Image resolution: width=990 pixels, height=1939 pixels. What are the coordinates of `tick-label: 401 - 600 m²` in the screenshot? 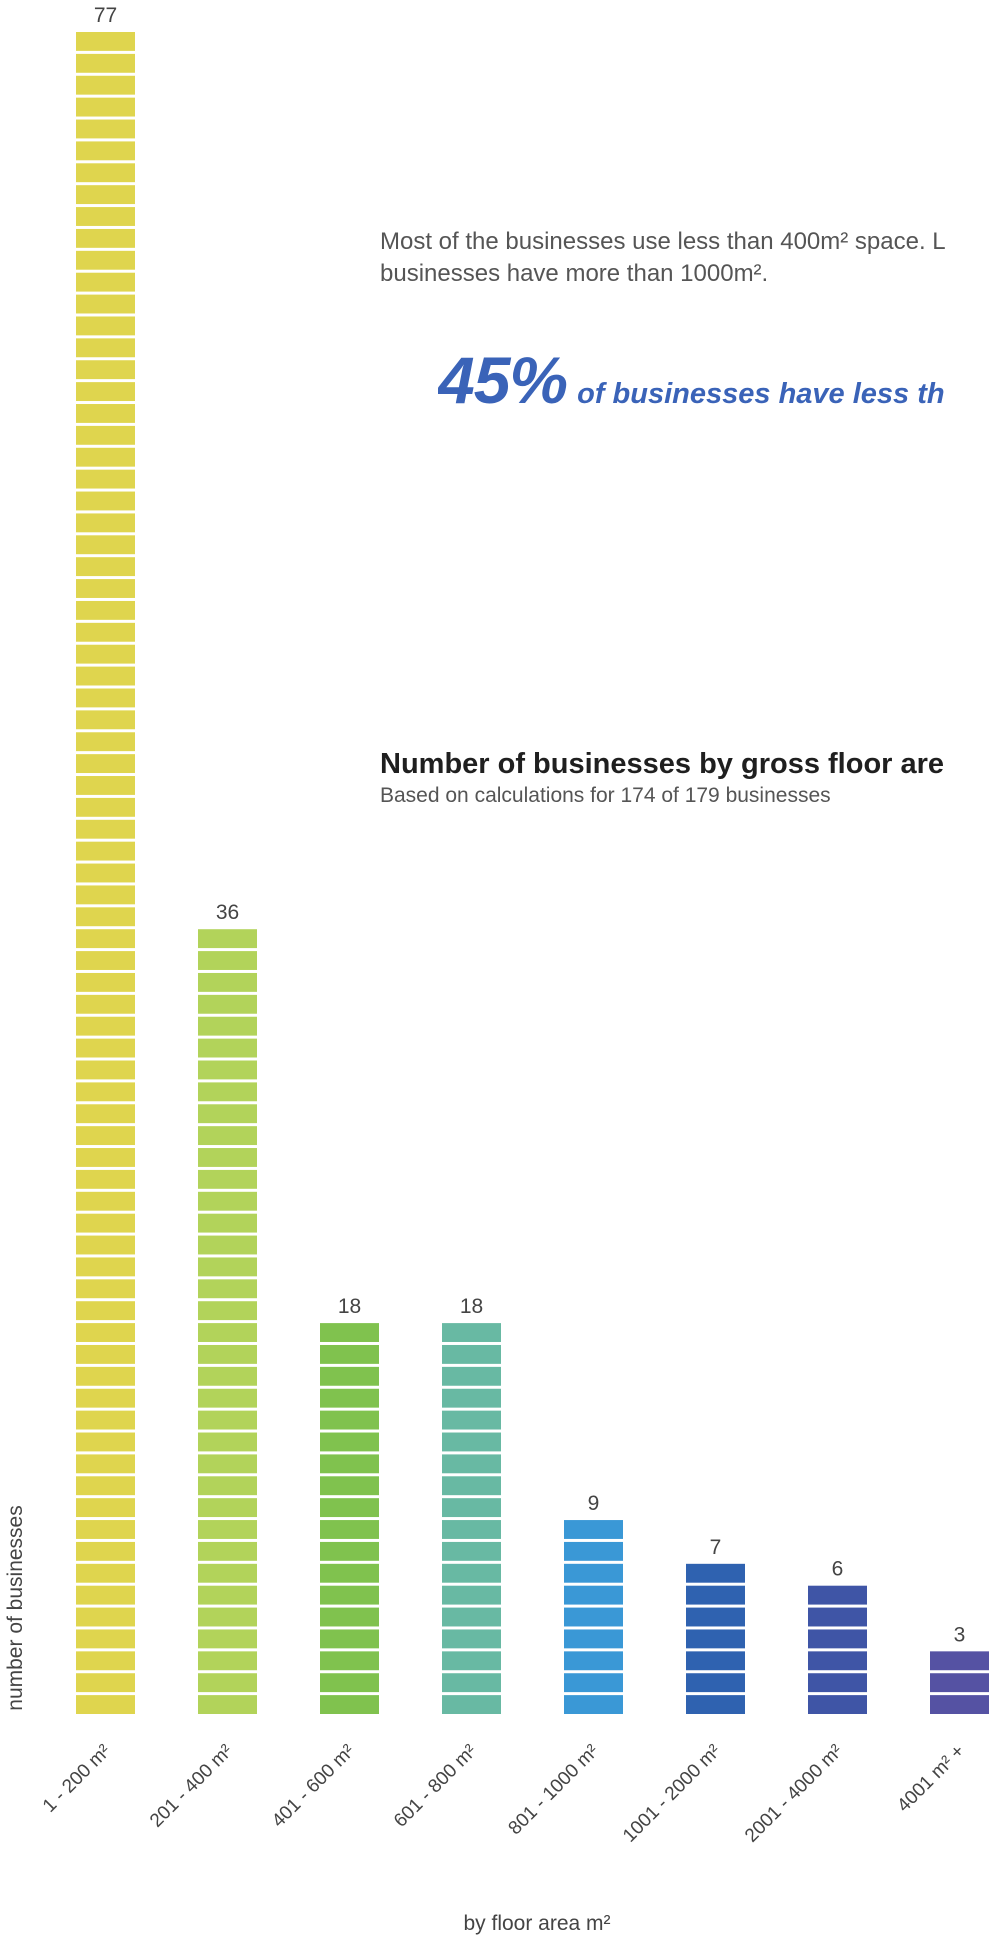 It's located at (313, 1786).